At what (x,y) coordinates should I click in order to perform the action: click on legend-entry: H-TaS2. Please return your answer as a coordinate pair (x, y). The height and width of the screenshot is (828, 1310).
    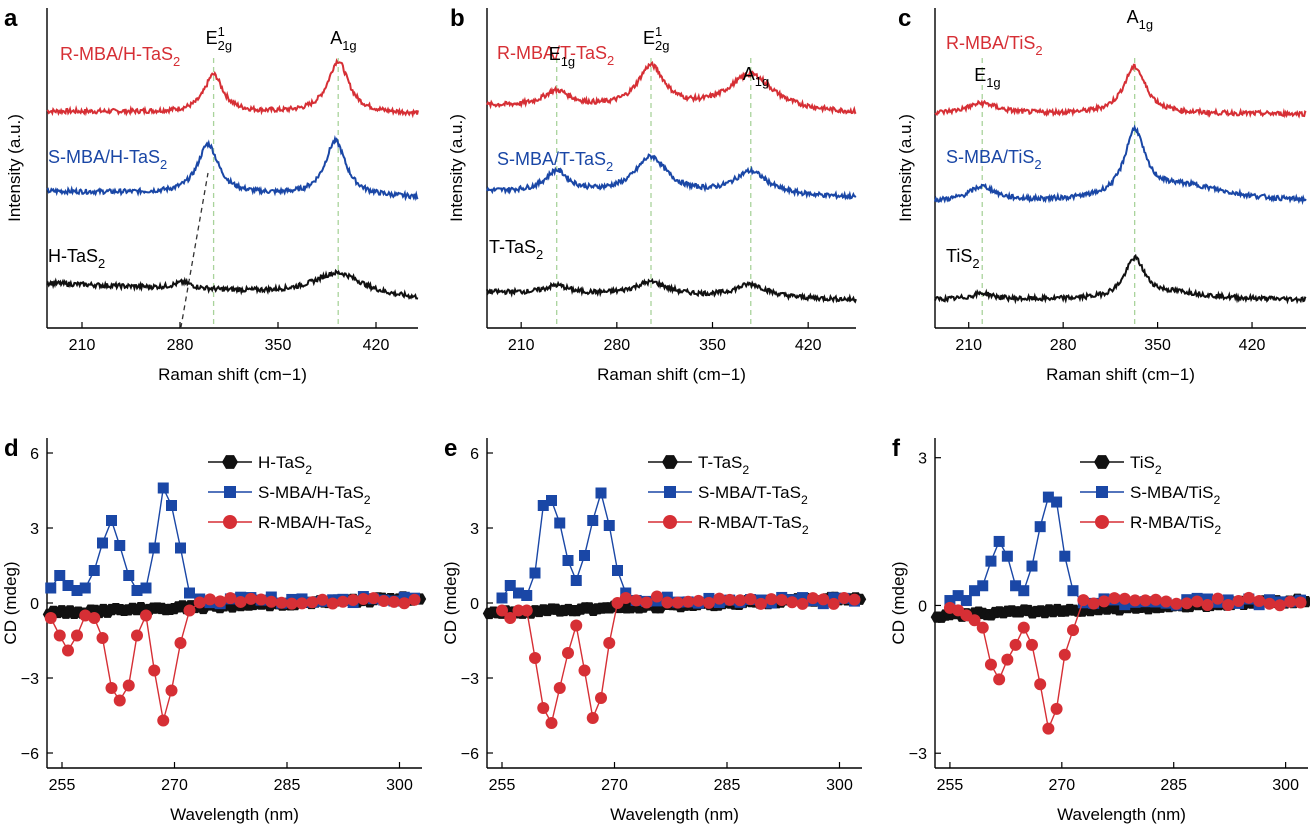
    Looking at the image, I should click on (285, 465).